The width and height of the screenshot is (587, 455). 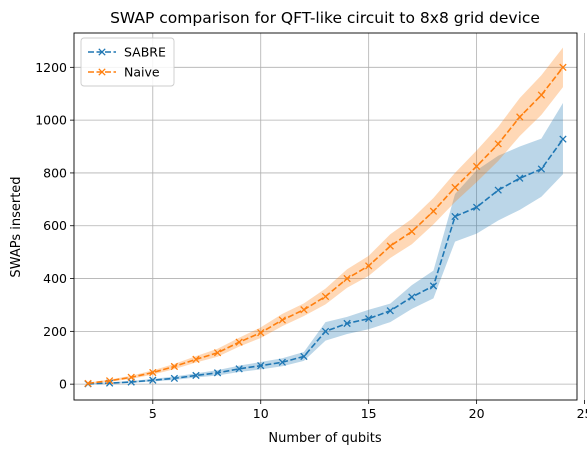 What do you see at coordinates (55, 225) in the screenshot?
I see `y-tick-label: 600` at bounding box center [55, 225].